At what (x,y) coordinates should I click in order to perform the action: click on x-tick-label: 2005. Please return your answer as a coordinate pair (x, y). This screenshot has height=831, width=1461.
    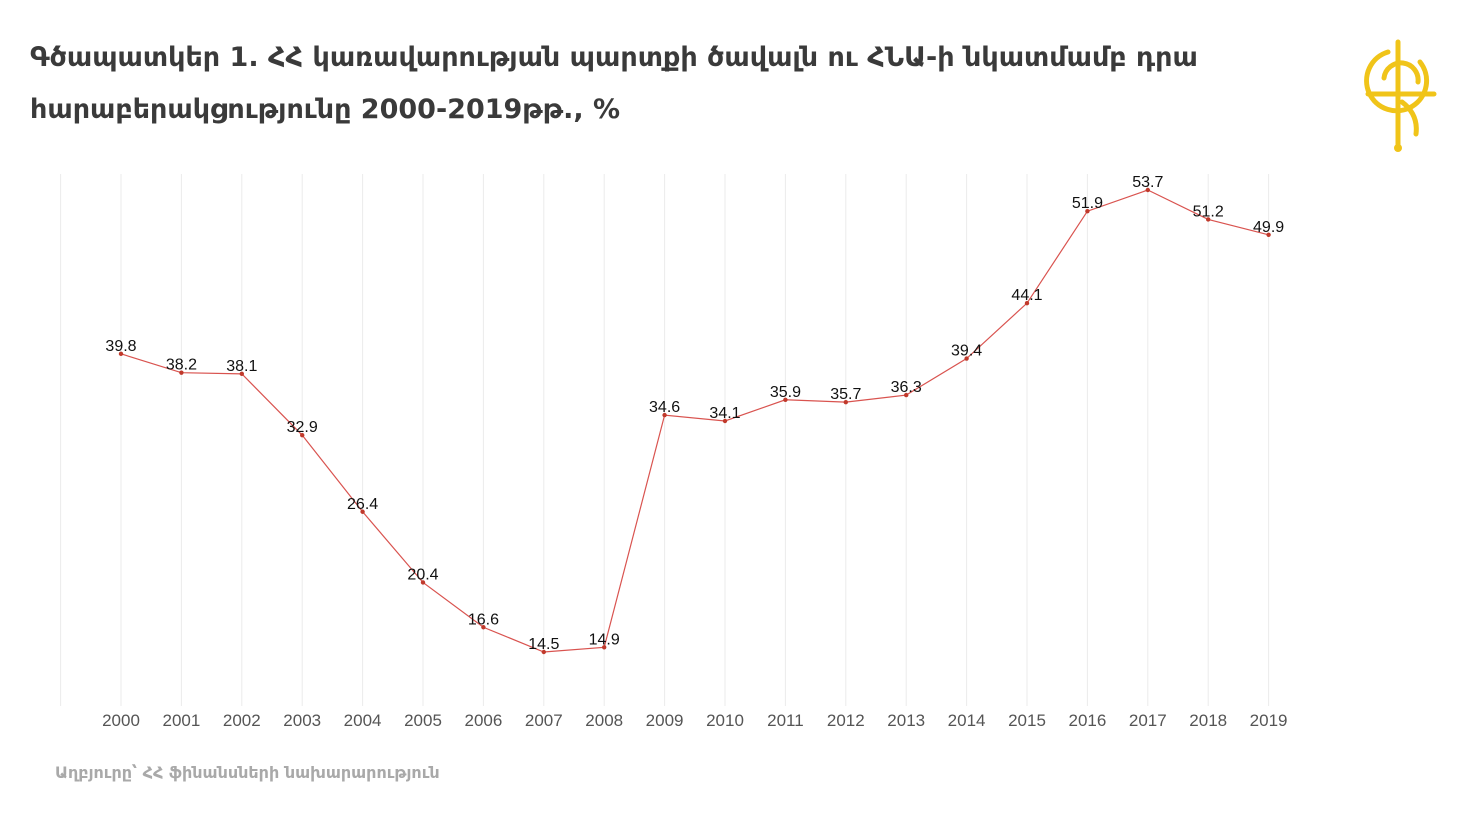
    Looking at the image, I should click on (423, 720).